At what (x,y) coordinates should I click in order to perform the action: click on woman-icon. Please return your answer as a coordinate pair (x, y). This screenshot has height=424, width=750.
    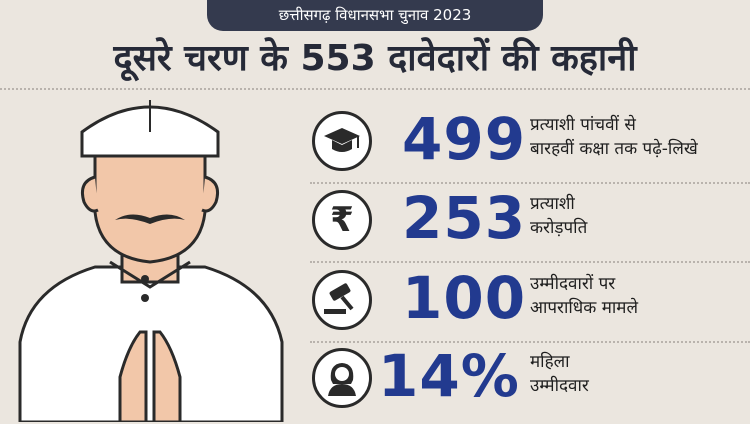
    Looking at the image, I should click on (342, 378).